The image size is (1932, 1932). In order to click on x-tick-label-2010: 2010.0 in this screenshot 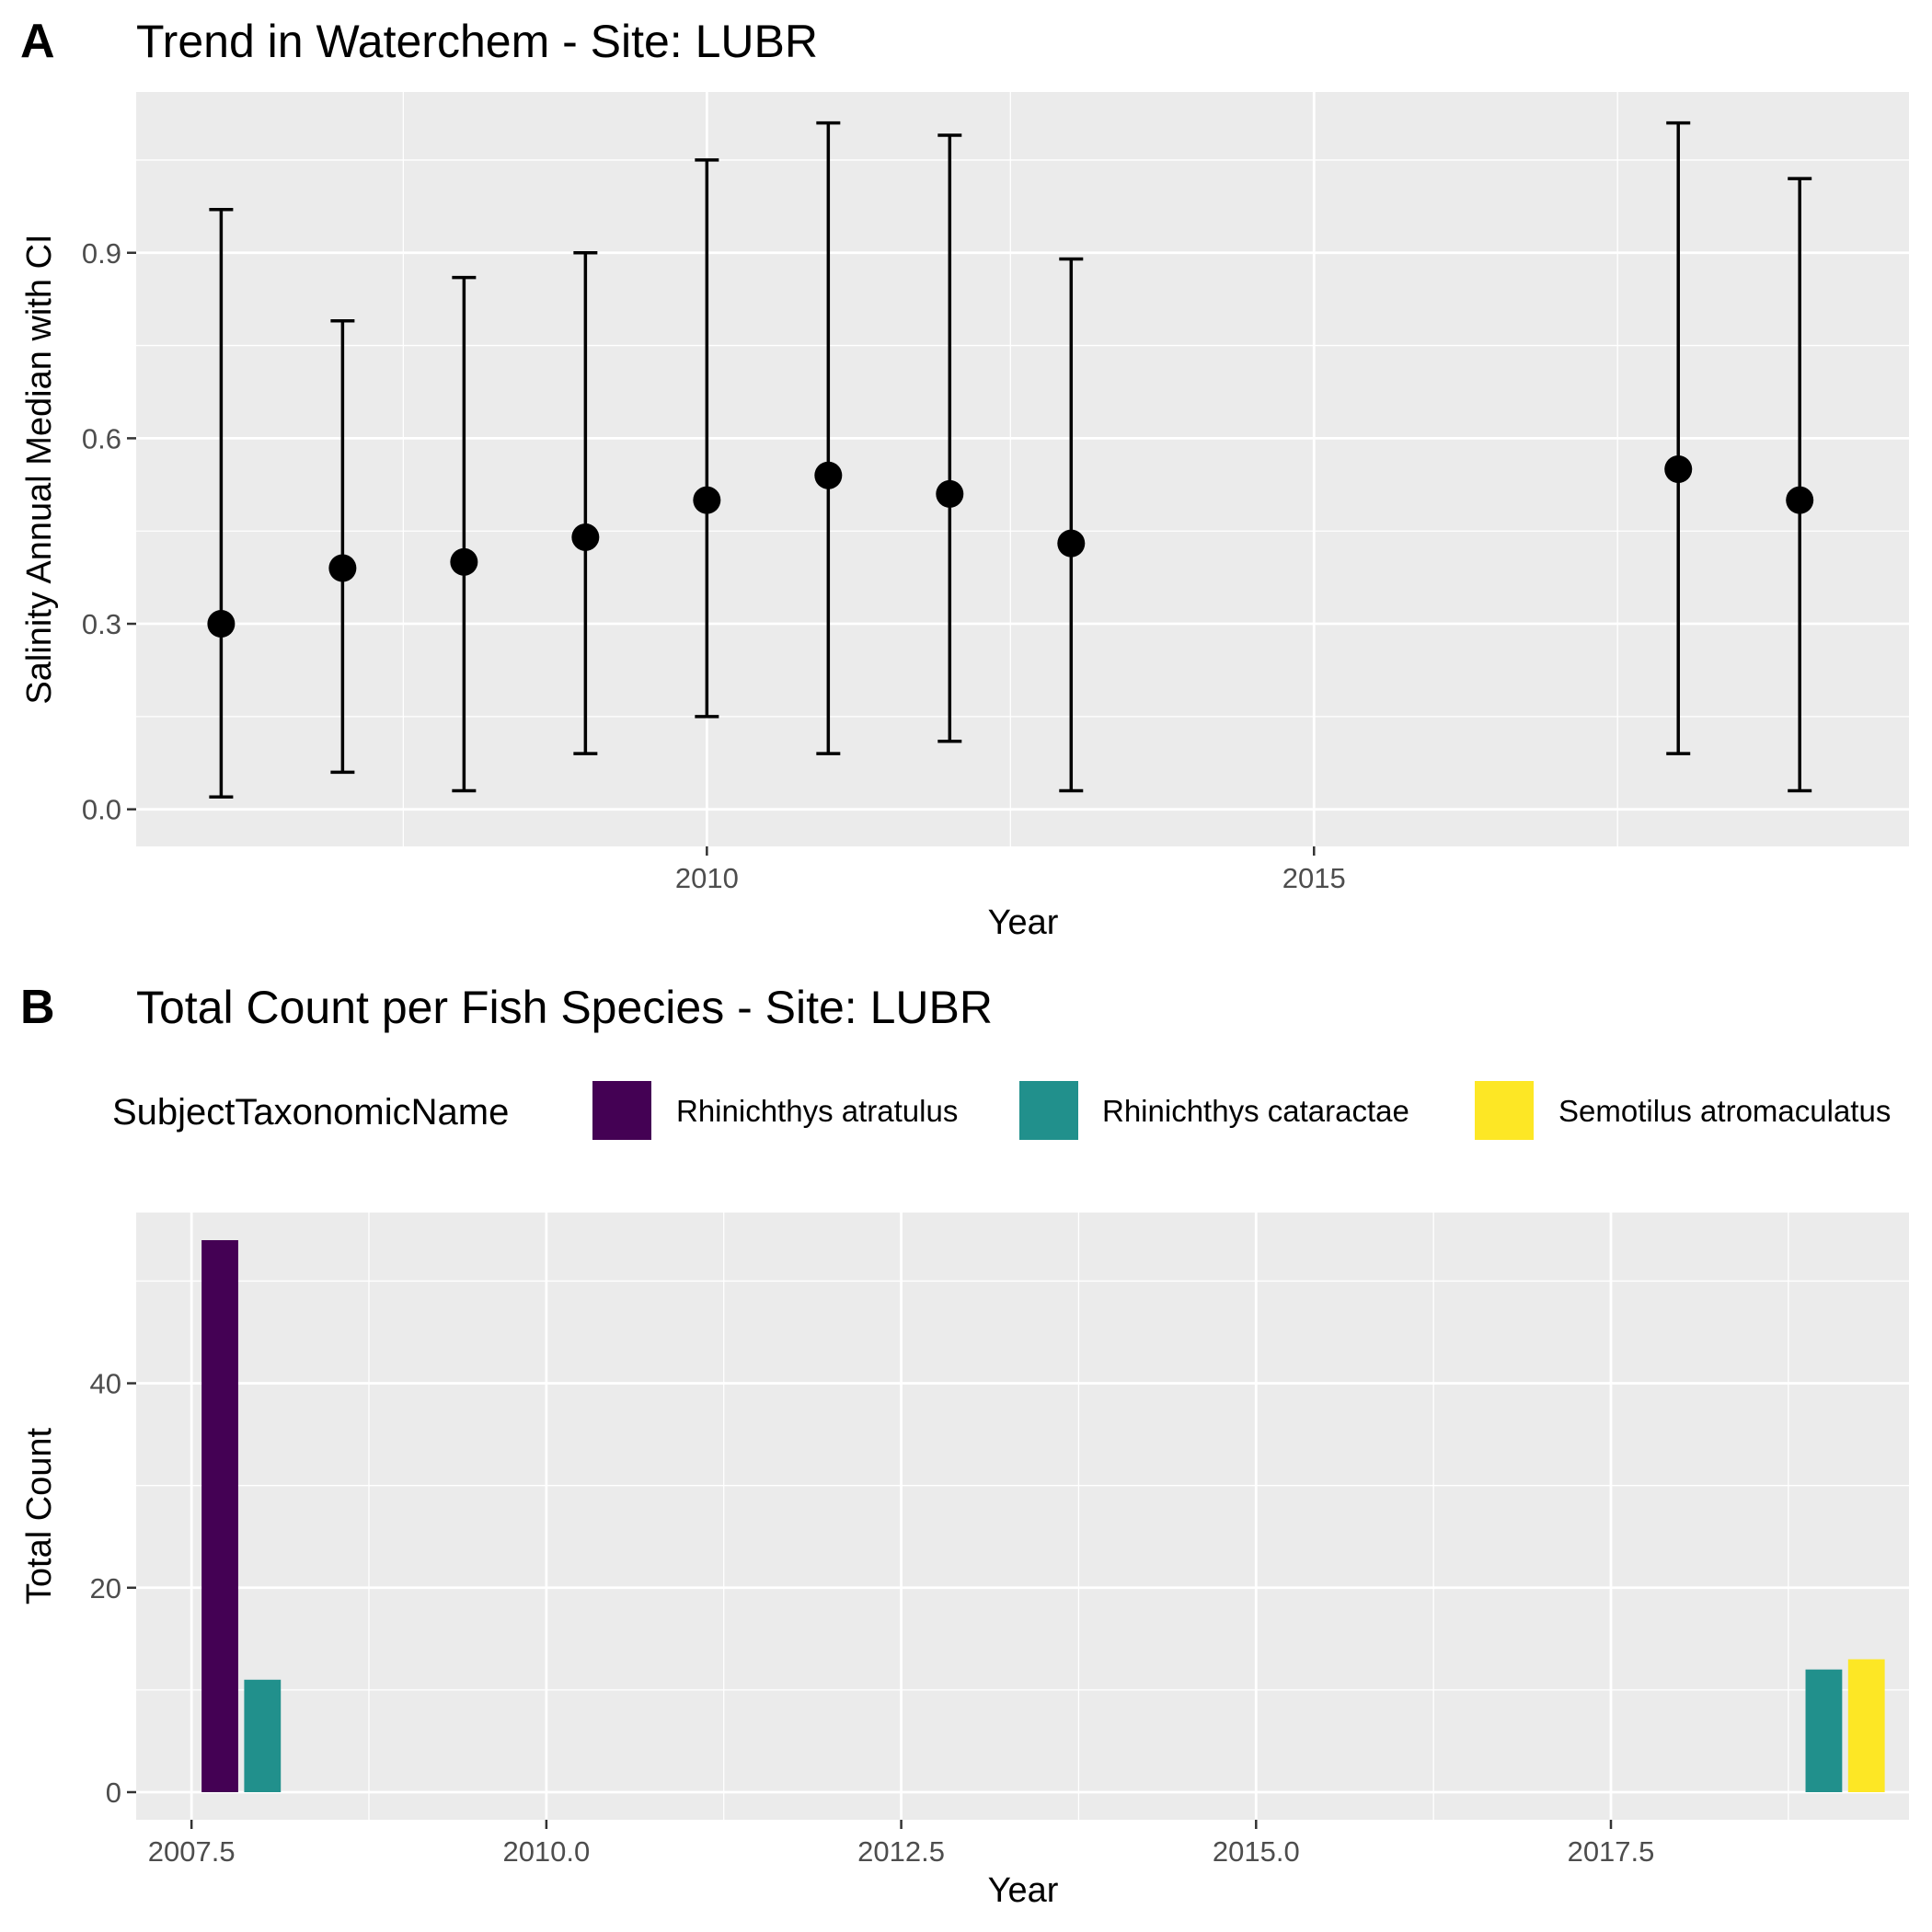, I will do `click(546, 1851)`.